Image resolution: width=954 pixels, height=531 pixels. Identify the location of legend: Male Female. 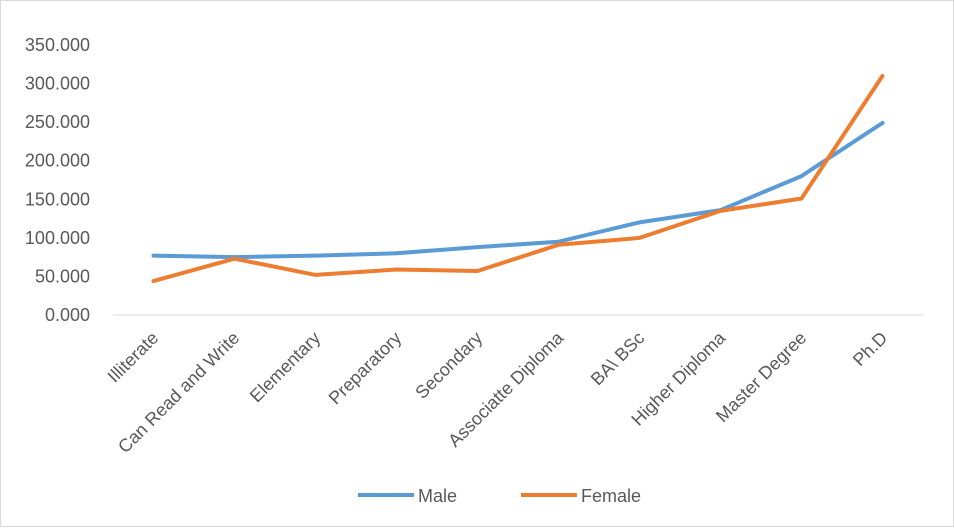
(499, 496).